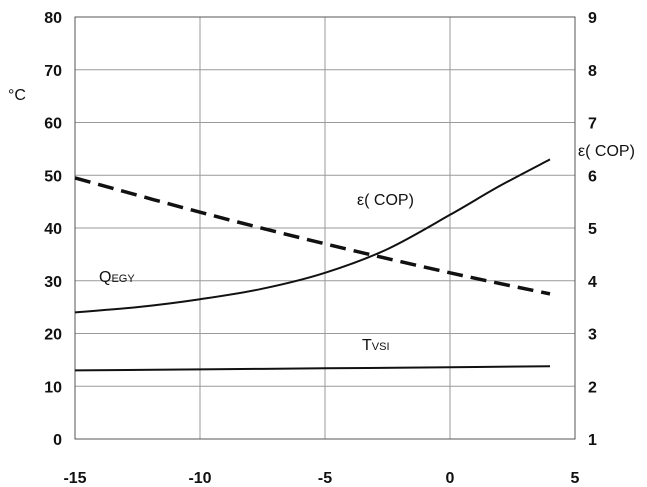 This screenshot has height=487, width=647. I want to click on y-right-tick-label: 2, so click(592, 387).